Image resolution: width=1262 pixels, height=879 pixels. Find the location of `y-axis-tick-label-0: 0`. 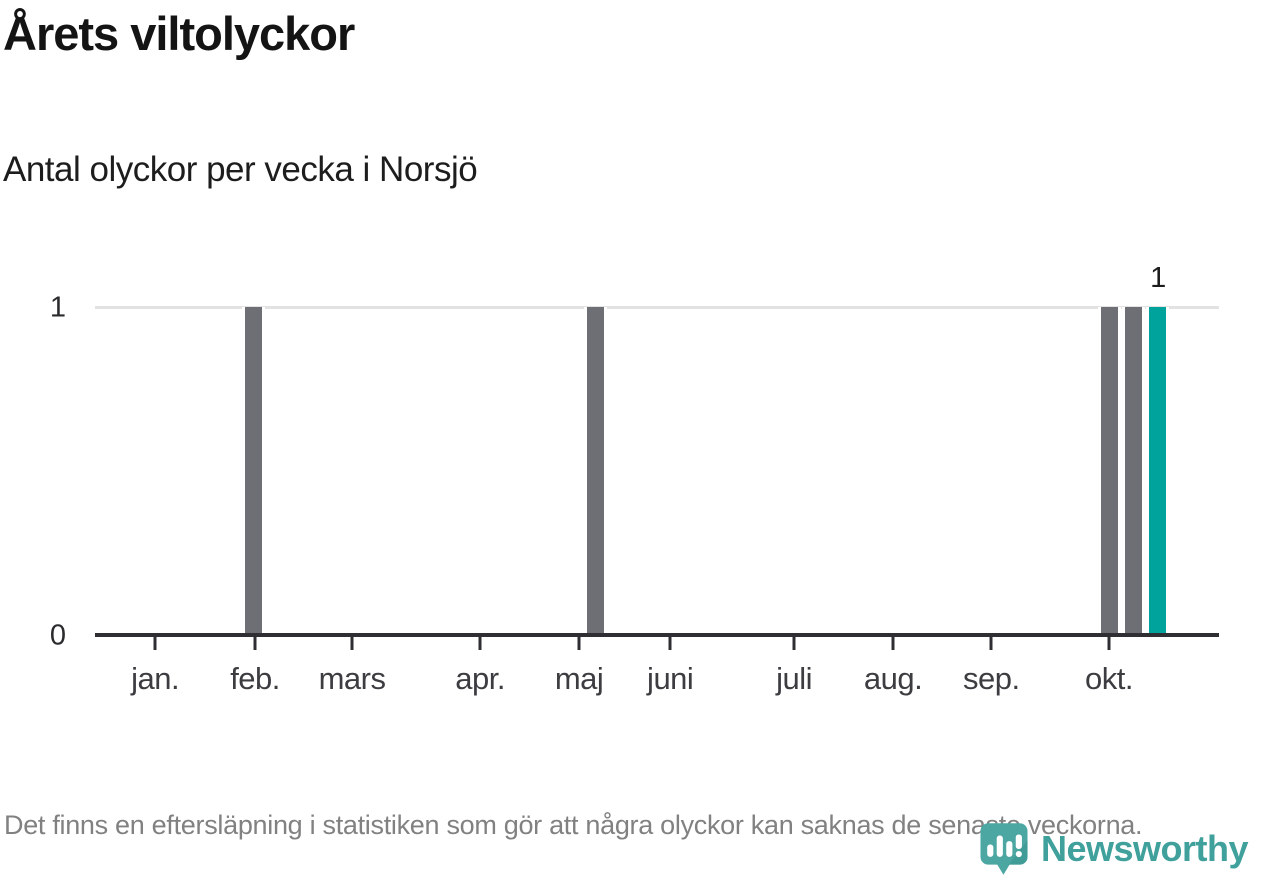

y-axis-tick-label-0: 0 is located at coordinates (57, 635).